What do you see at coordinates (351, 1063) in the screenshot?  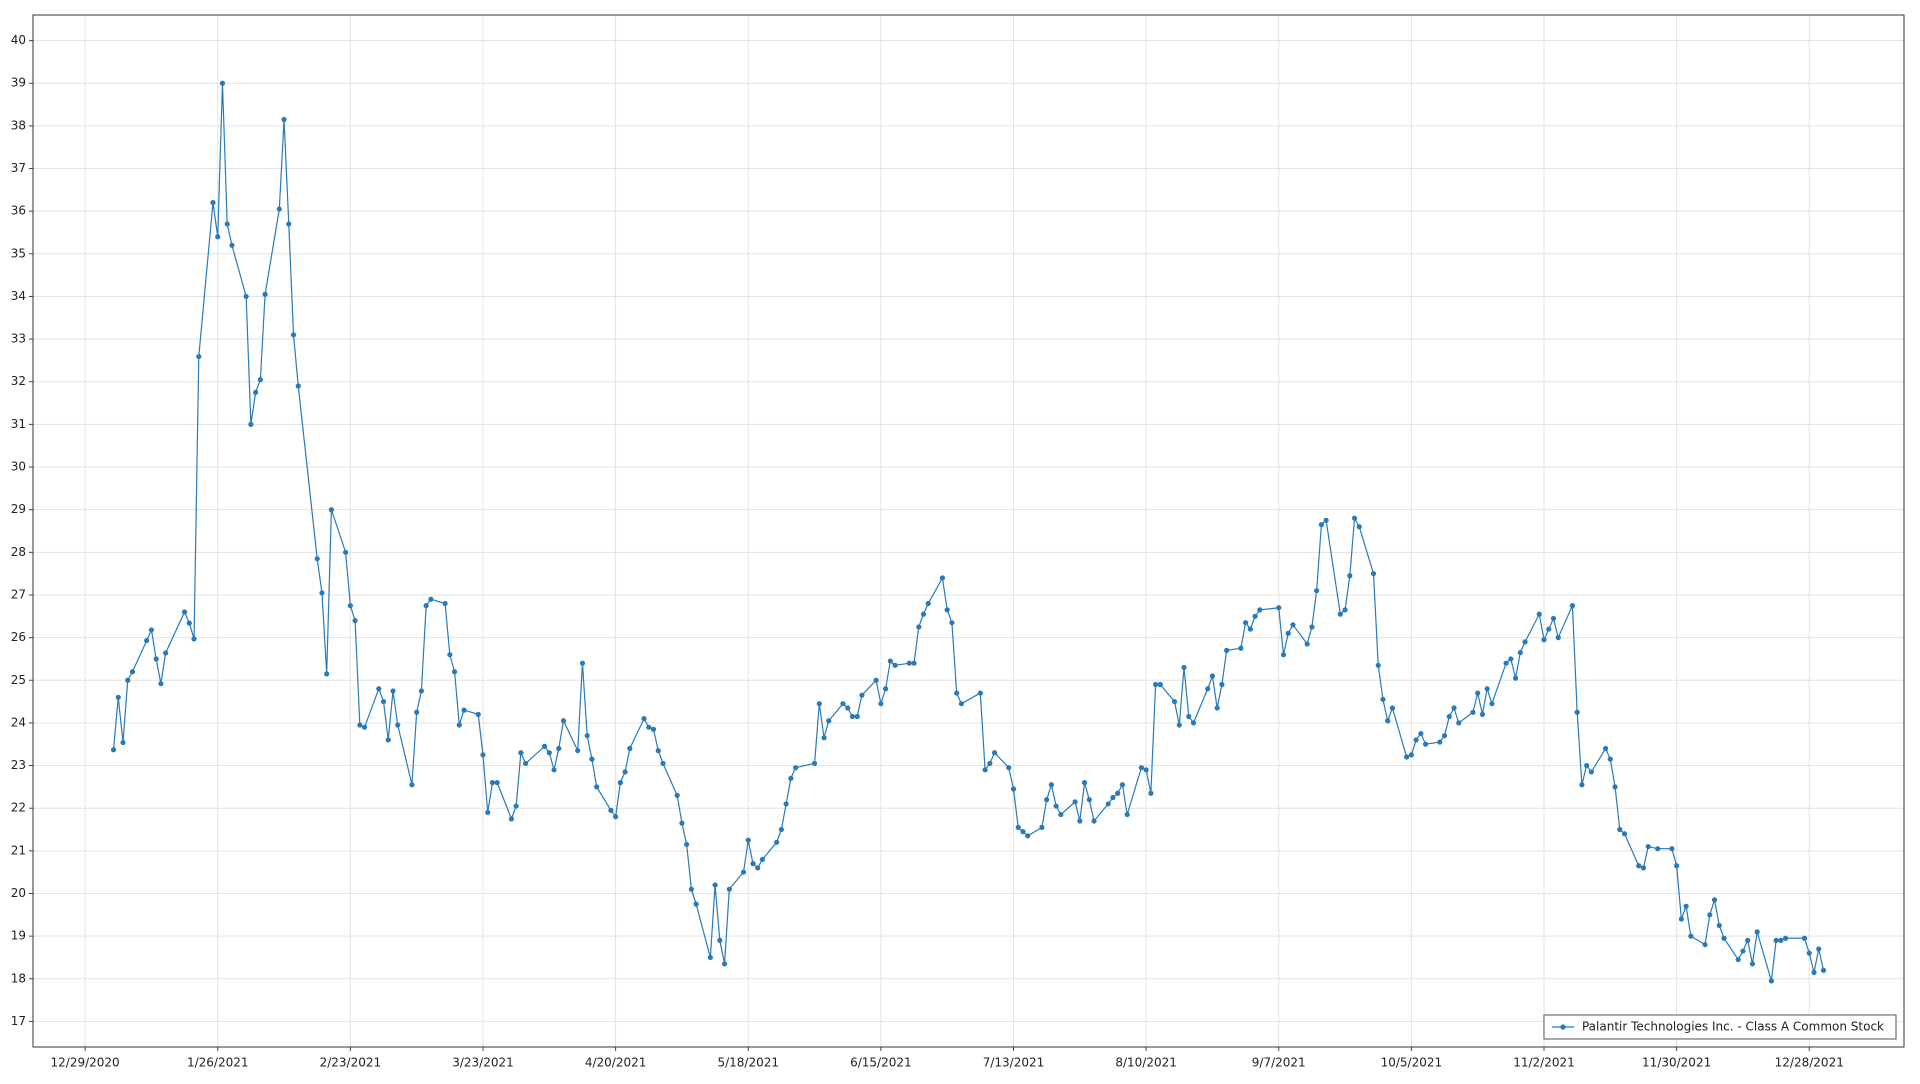 I see `x-tick-label: 2/23/2021` at bounding box center [351, 1063].